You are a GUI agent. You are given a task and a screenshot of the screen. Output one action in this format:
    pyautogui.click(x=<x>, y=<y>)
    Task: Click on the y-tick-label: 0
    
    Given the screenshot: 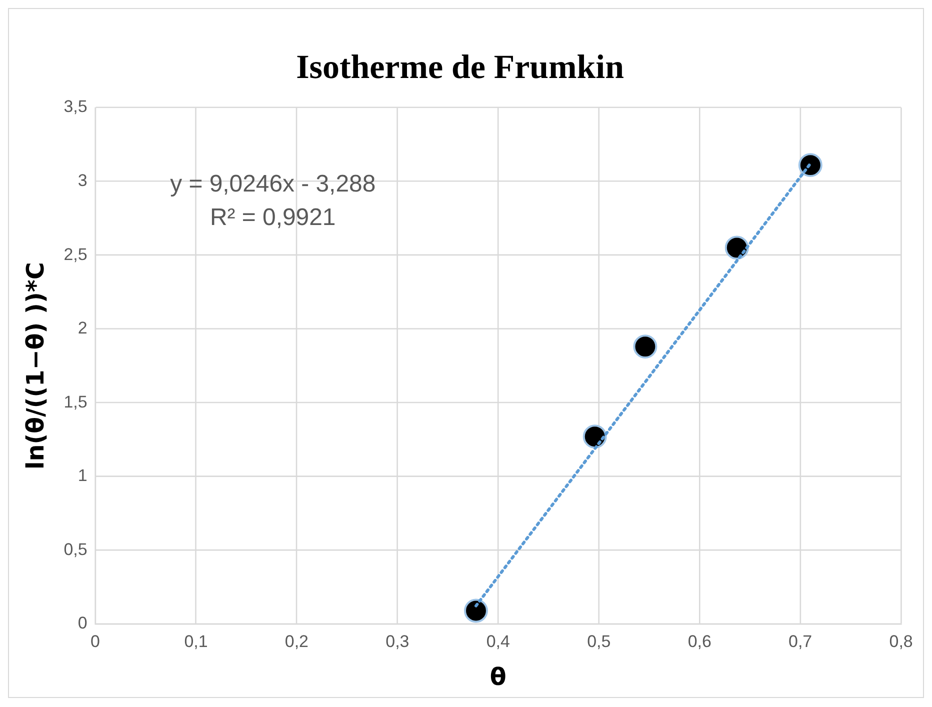 What is the action you would take?
    pyautogui.click(x=83, y=623)
    